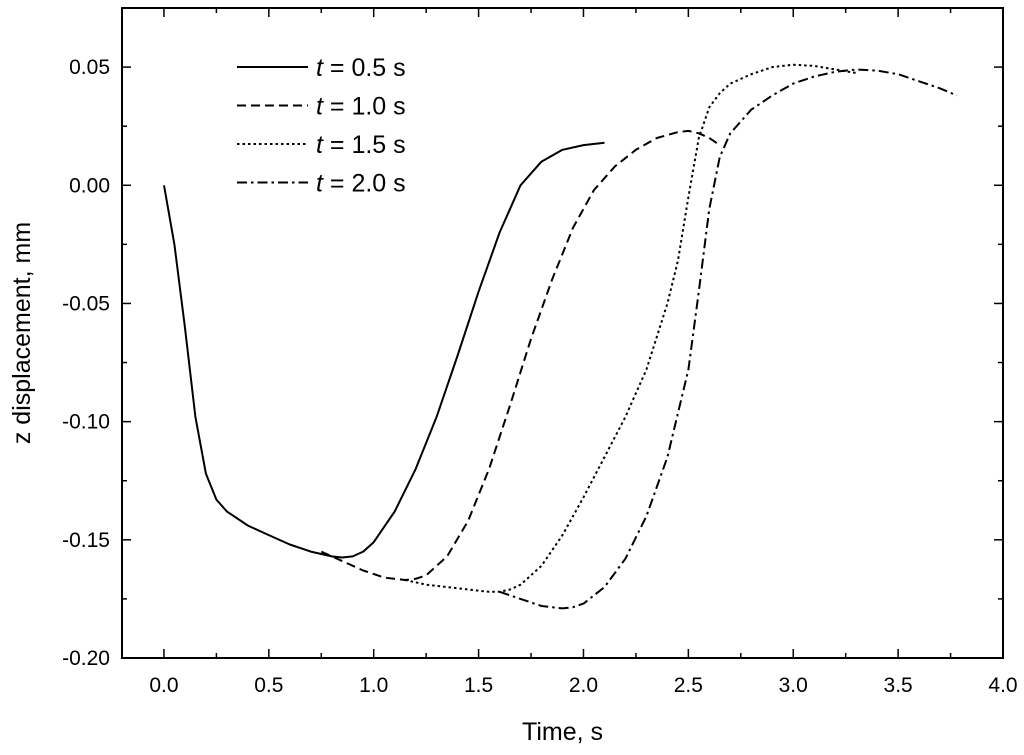 This screenshot has height=755, width=1024. What do you see at coordinates (364, 107) in the screenshot?
I see `legend-value: = 1.0 s` at bounding box center [364, 107].